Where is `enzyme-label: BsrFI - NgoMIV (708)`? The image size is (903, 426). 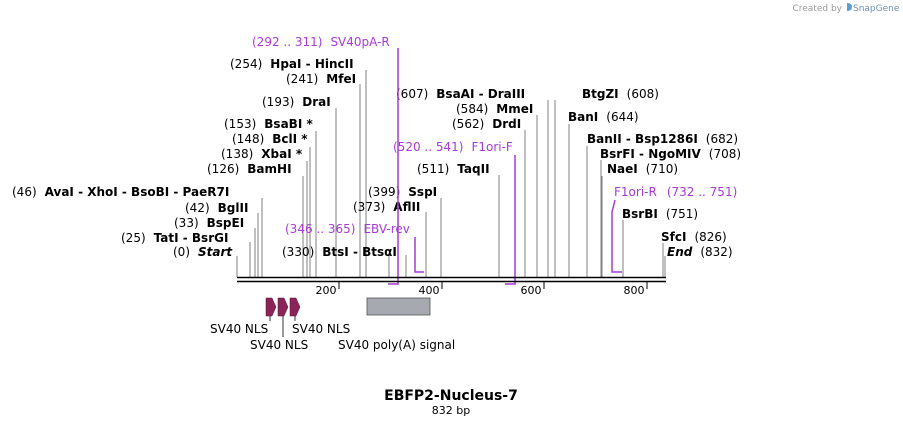 enzyme-label: BsrFI - NgoMIV (708) is located at coordinates (670, 154).